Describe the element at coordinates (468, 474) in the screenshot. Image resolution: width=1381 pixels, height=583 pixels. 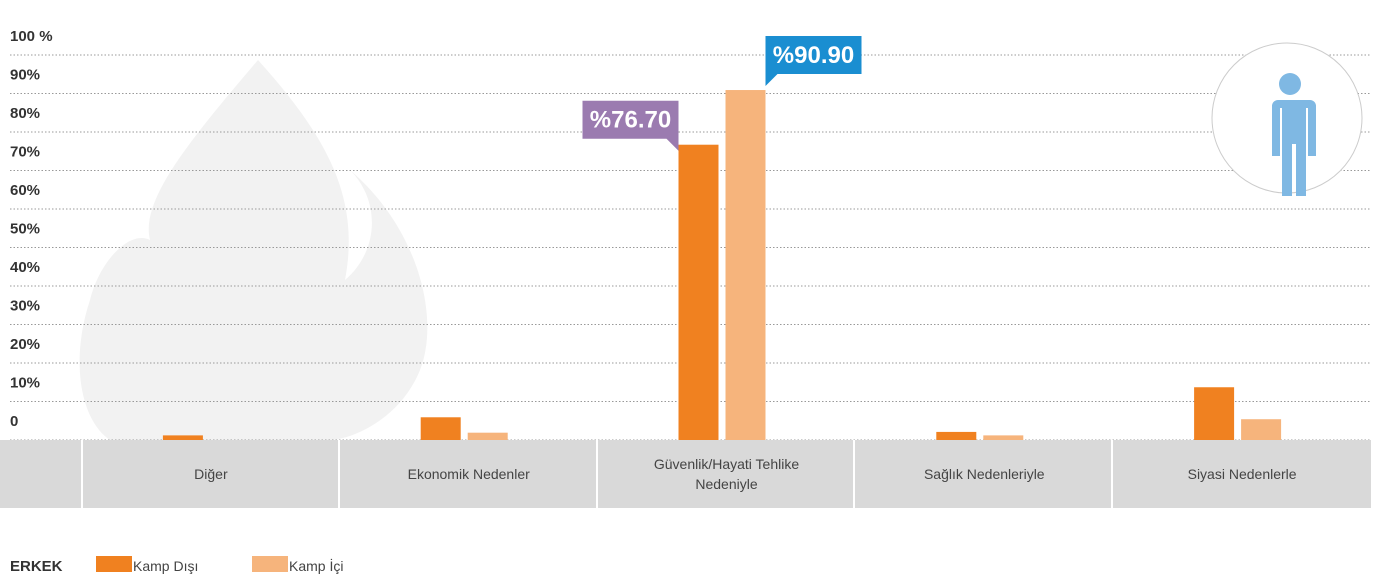
I see `x-tick-label: Ekonomik Nedenler` at that location.